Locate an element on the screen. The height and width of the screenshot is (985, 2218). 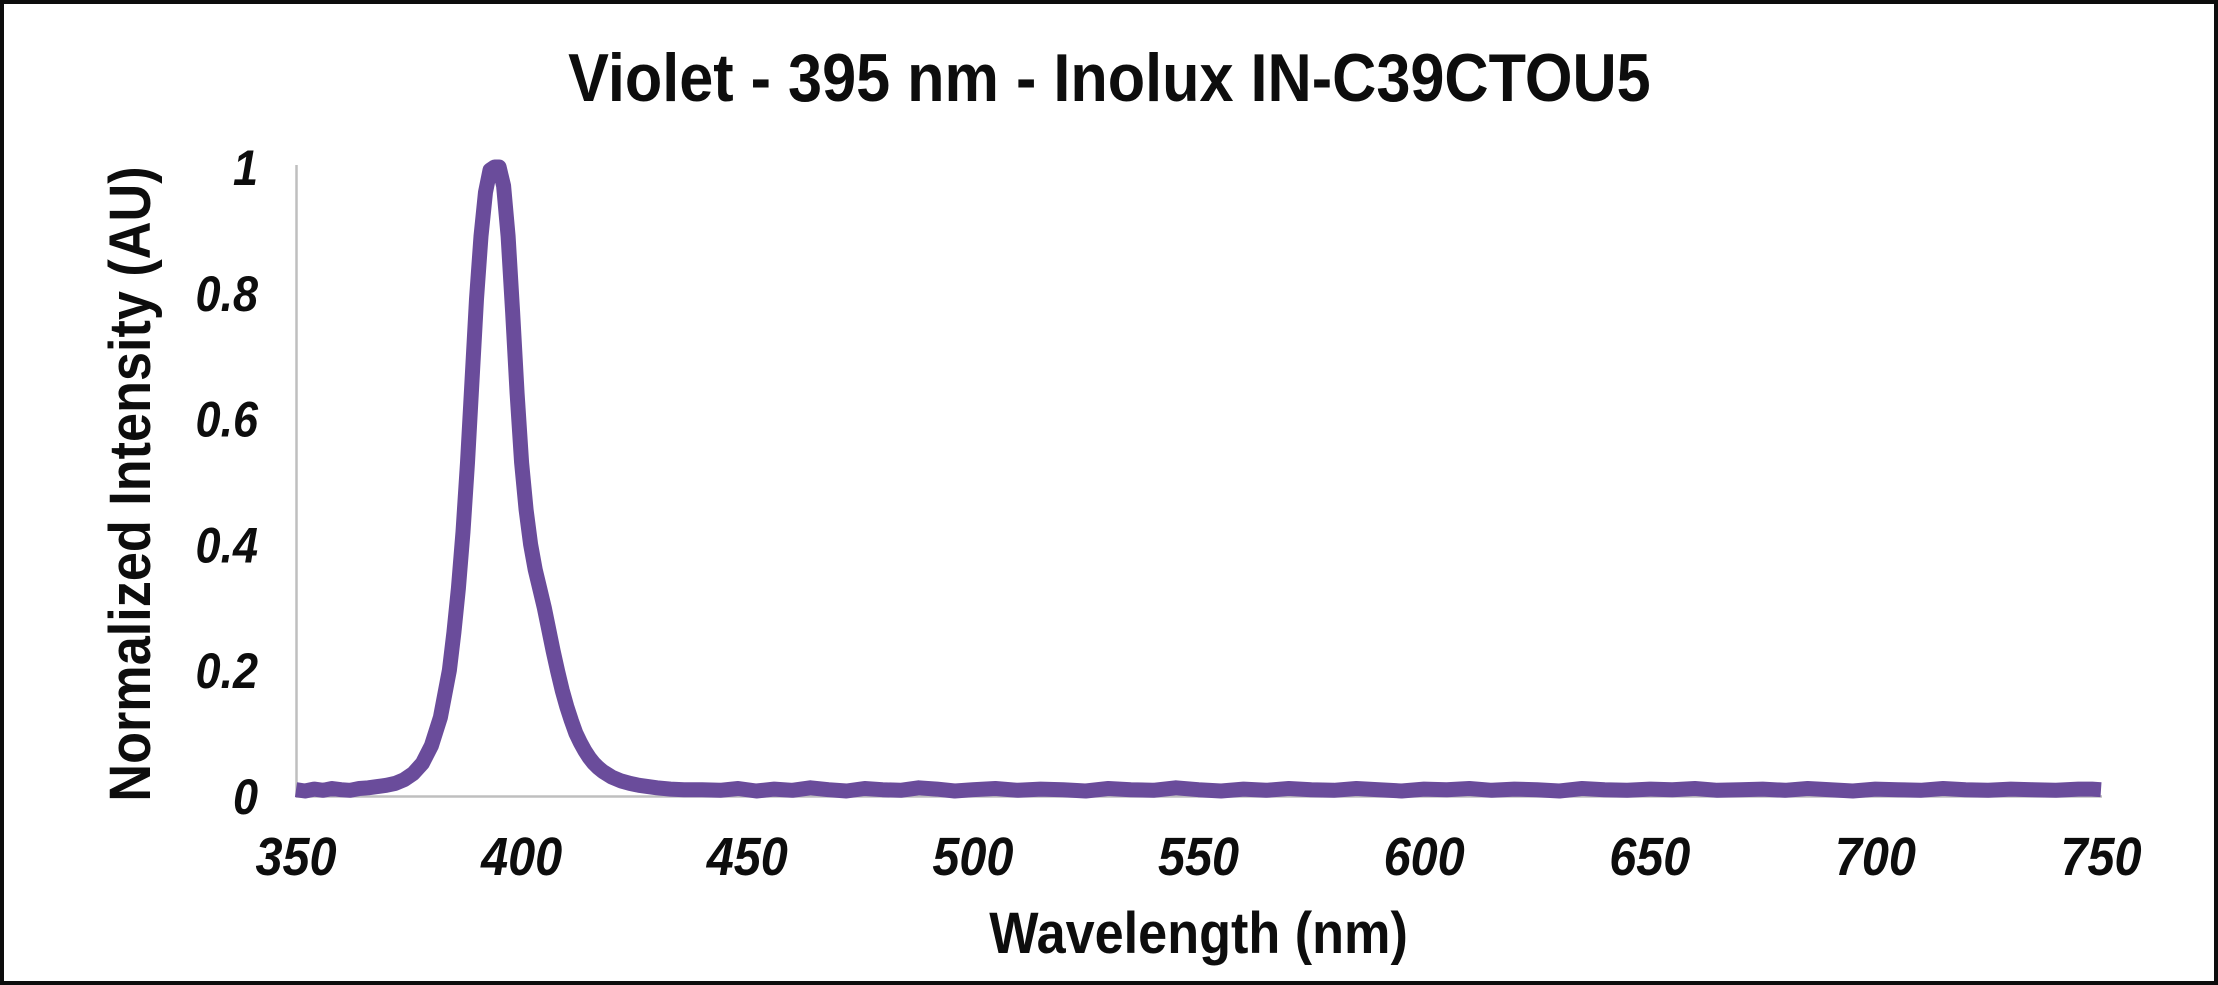
x-tick-label: 500 is located at coordinates (972, 856).